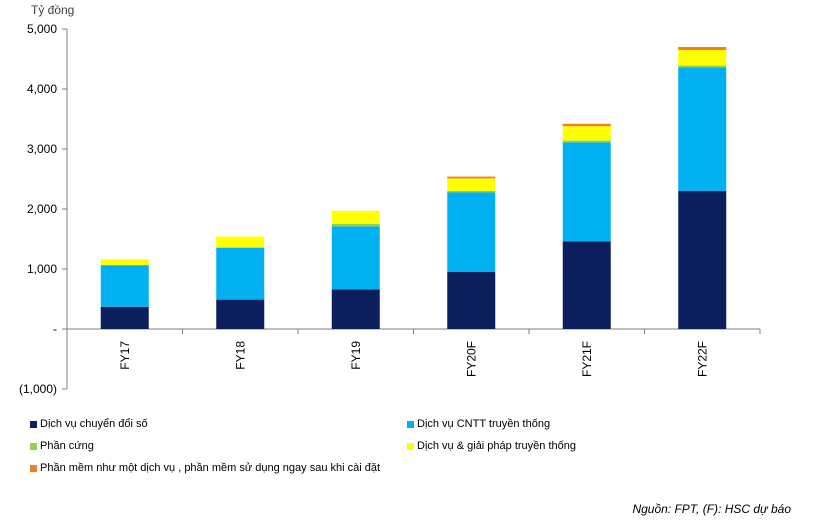 Image resolution: width=813 pixels, height=525 pixels. I want to click on x-axis: FY17 FY18 FY19 FY20F FY21F FY22F, so click(414, 352).